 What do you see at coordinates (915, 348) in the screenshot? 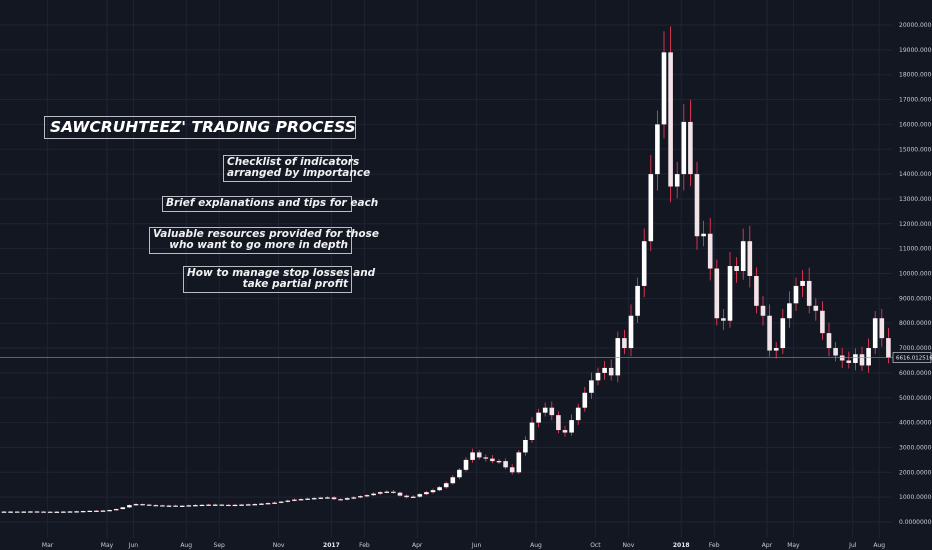
I see `y-tick-label: 7000.00000000` at bounding box center [915, 348].